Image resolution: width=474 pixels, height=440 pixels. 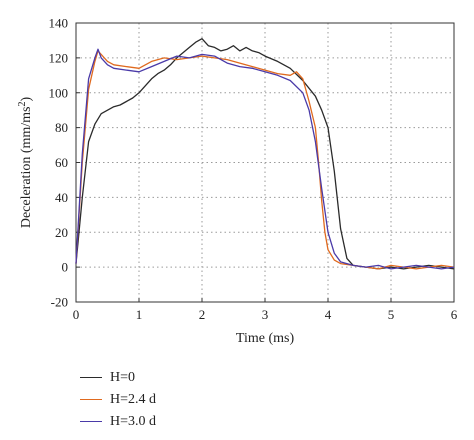 What do you see at coordinates (265, 314) in the screenshot?
I see `x-tick-label: 3` at bounding box center [265, 314].